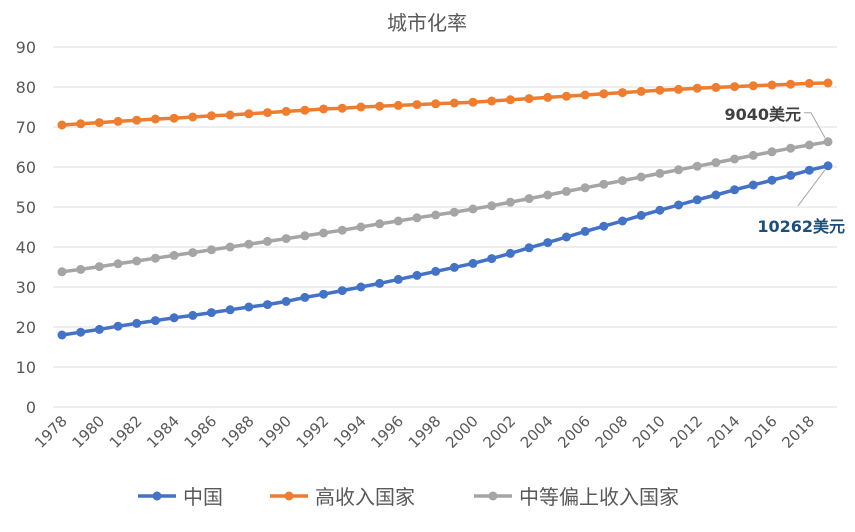 This screenshot has width=855, height=532. Describe the element at coordinates (26, 167) in the screenshot. I see `y-tick-label: 60` at that location.